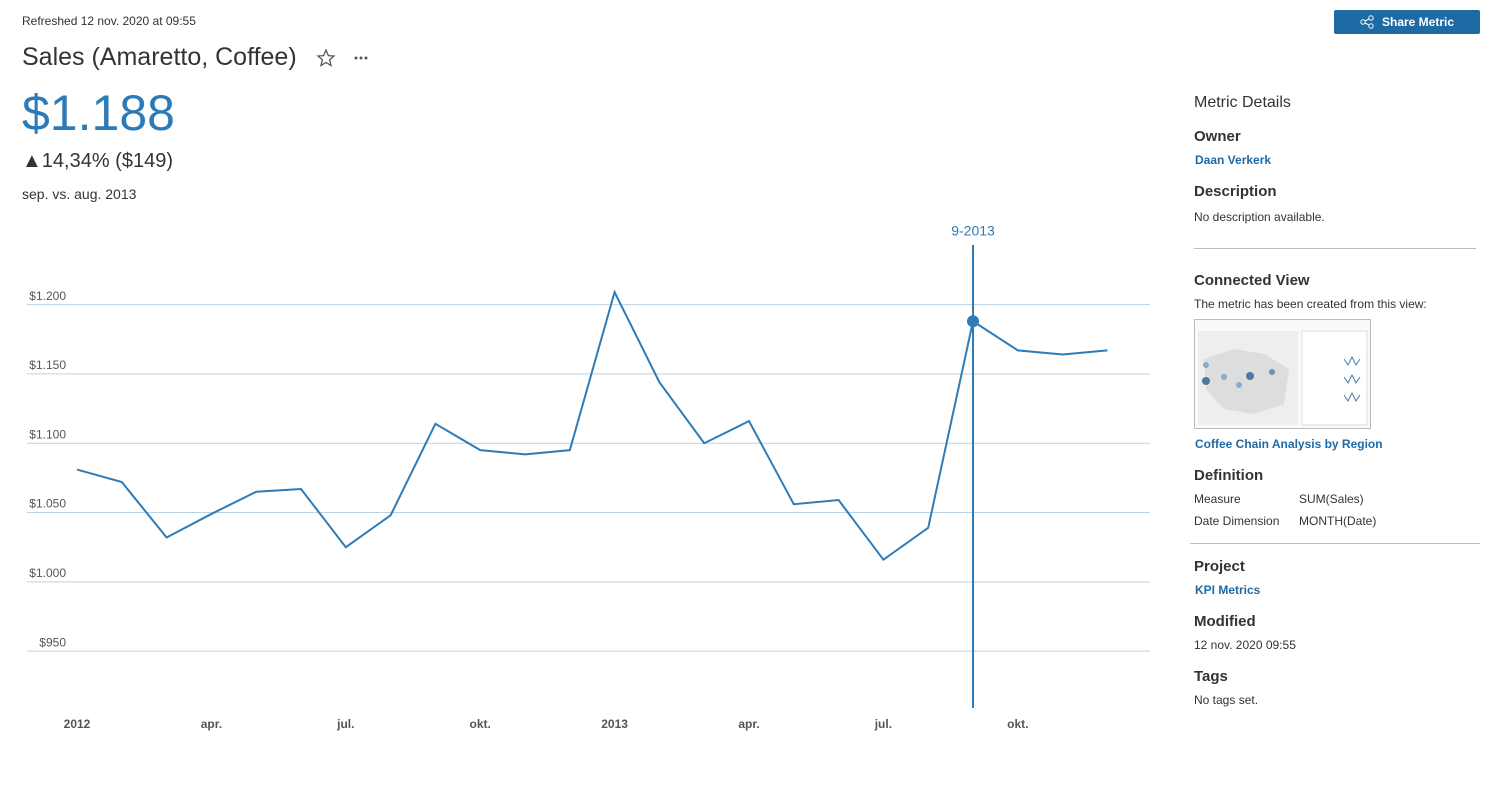 This screenshot has width=1492, height=794. Describe the element at coordinates (1219, 566) in the screenshot. I see `project-label: Project` at that location.